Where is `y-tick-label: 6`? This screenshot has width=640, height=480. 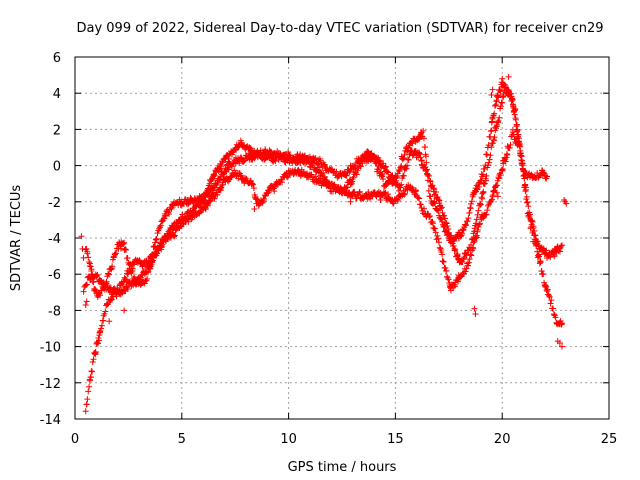 y-tick-label: 6 is located at coordinates (57, 58).